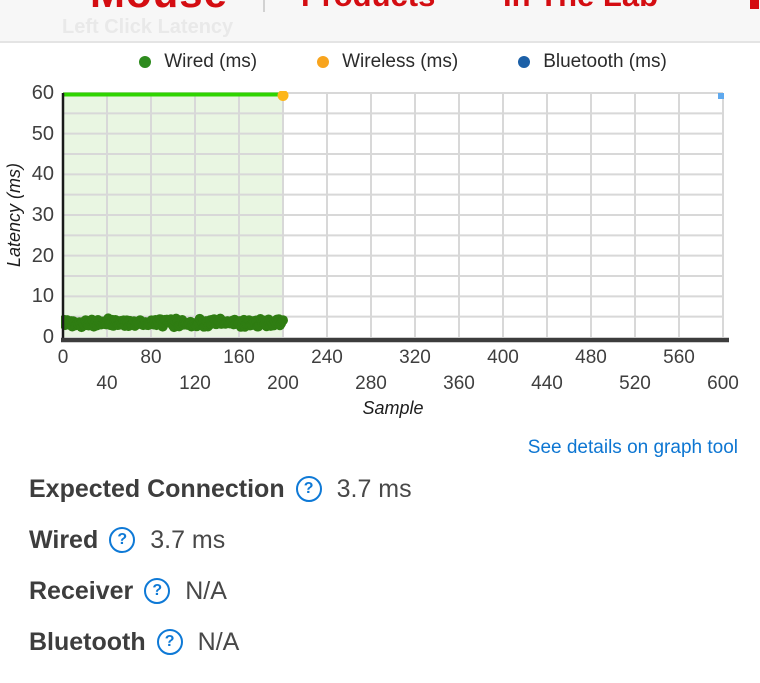  Describe the element at coordinates (679, 357) in the screenshot. I see `x-tick-label: 560` at that location.